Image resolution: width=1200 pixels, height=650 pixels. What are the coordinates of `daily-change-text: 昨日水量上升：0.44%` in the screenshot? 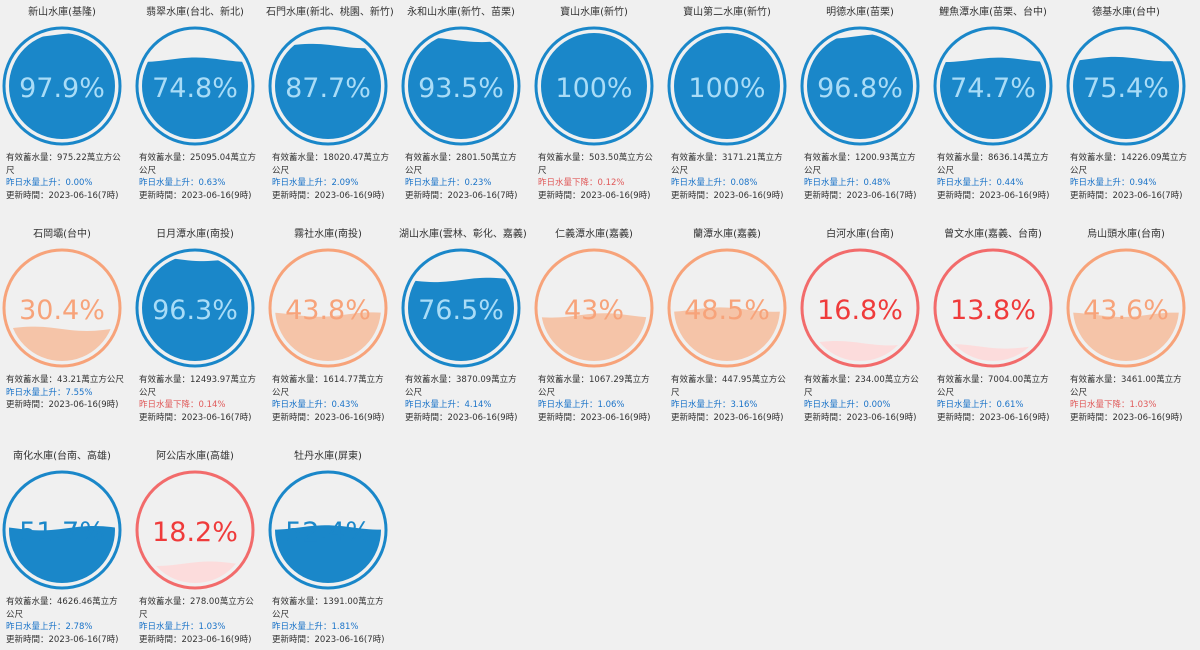 It's located at (980, 183).